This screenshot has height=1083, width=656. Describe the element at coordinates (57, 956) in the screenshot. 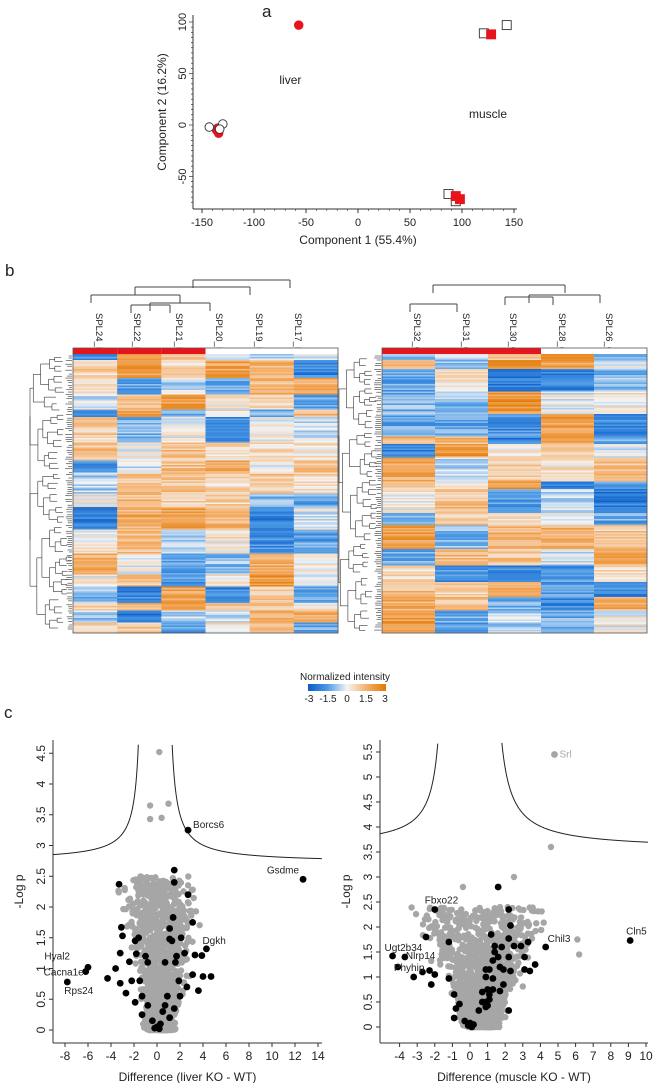

I see `point-label: Hyal2` at that location.